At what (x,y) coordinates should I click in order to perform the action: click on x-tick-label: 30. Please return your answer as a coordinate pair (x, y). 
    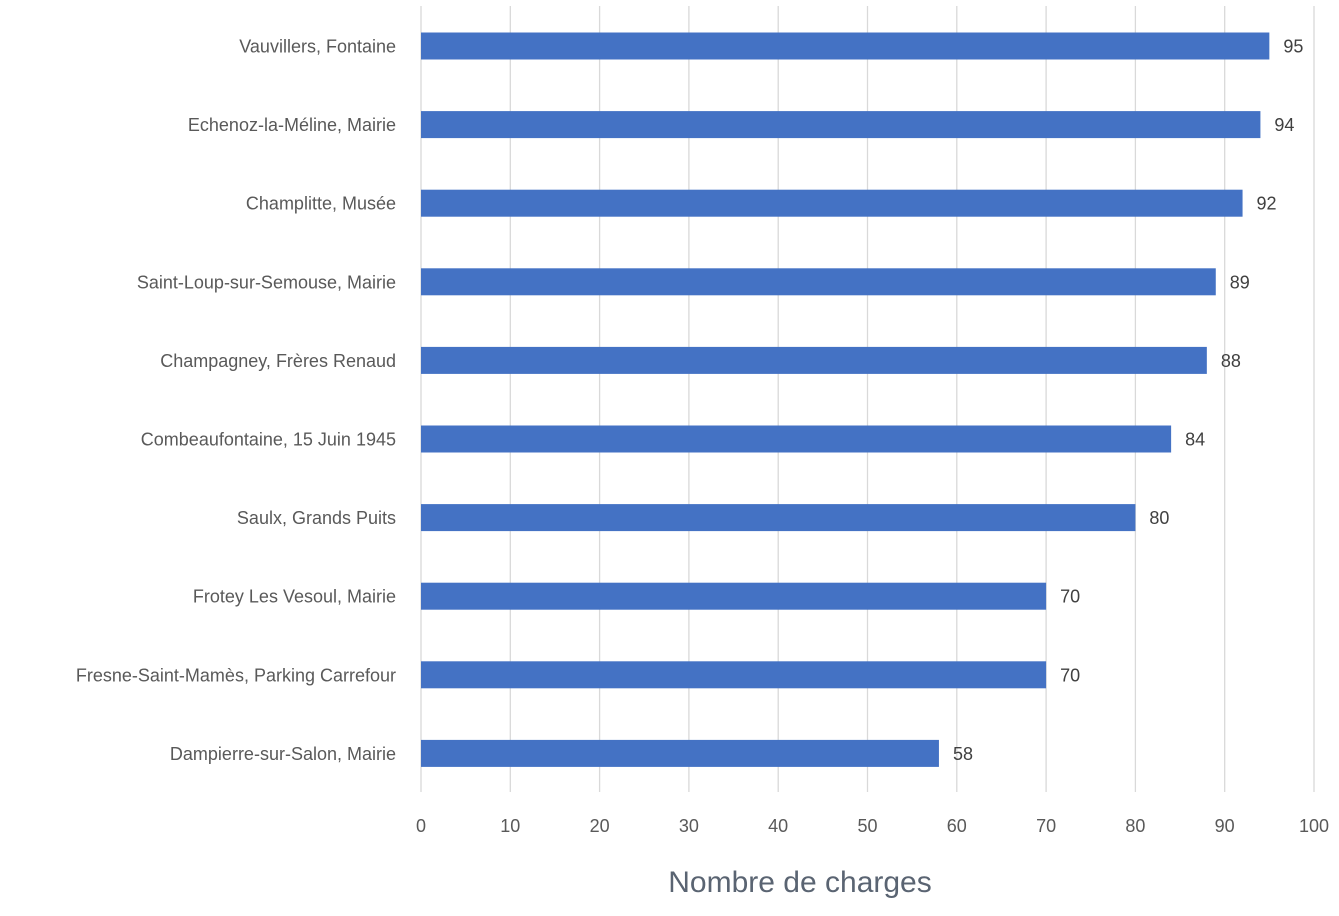
    Looking at the image, I should click on (689, 826).